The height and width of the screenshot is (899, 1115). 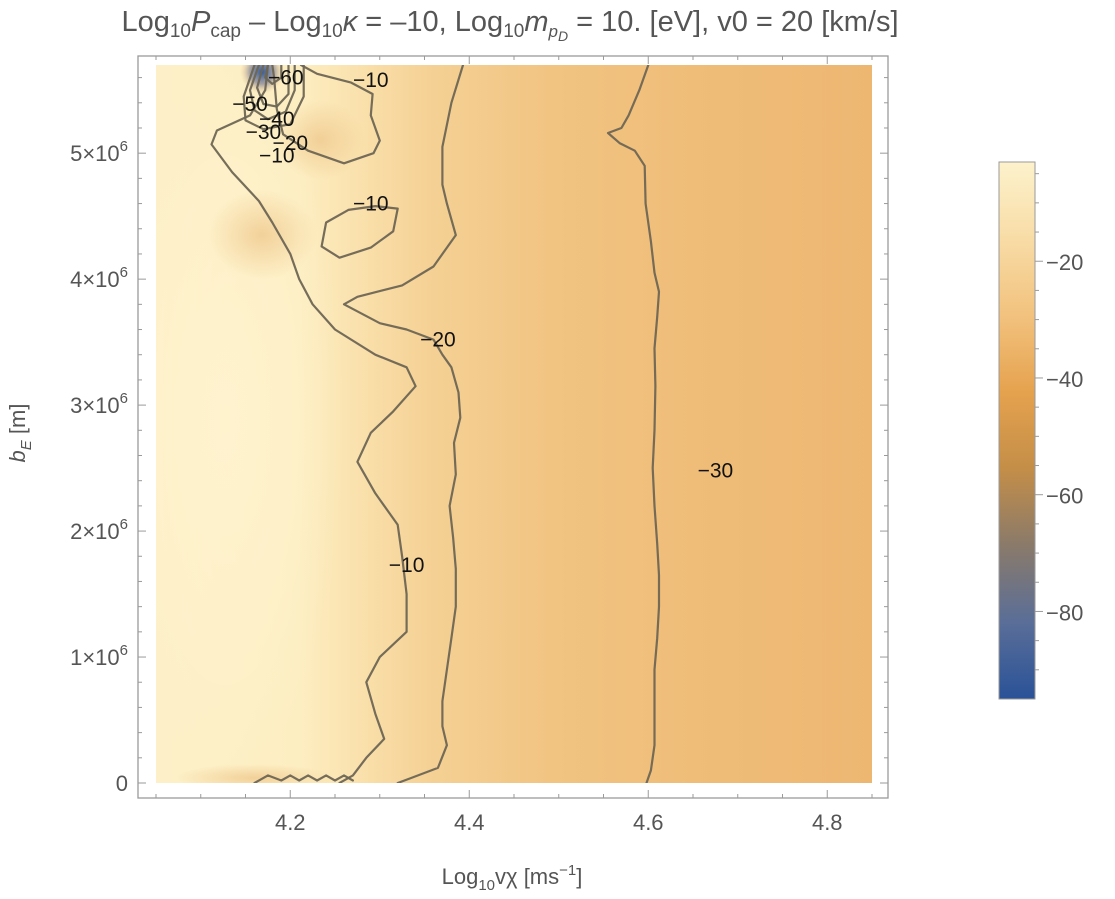 What do you see at coordinates (1064, 612) in the screenshot?
I see `colorbar-tick-label-3: −80` at bounding box center [1064, 612].